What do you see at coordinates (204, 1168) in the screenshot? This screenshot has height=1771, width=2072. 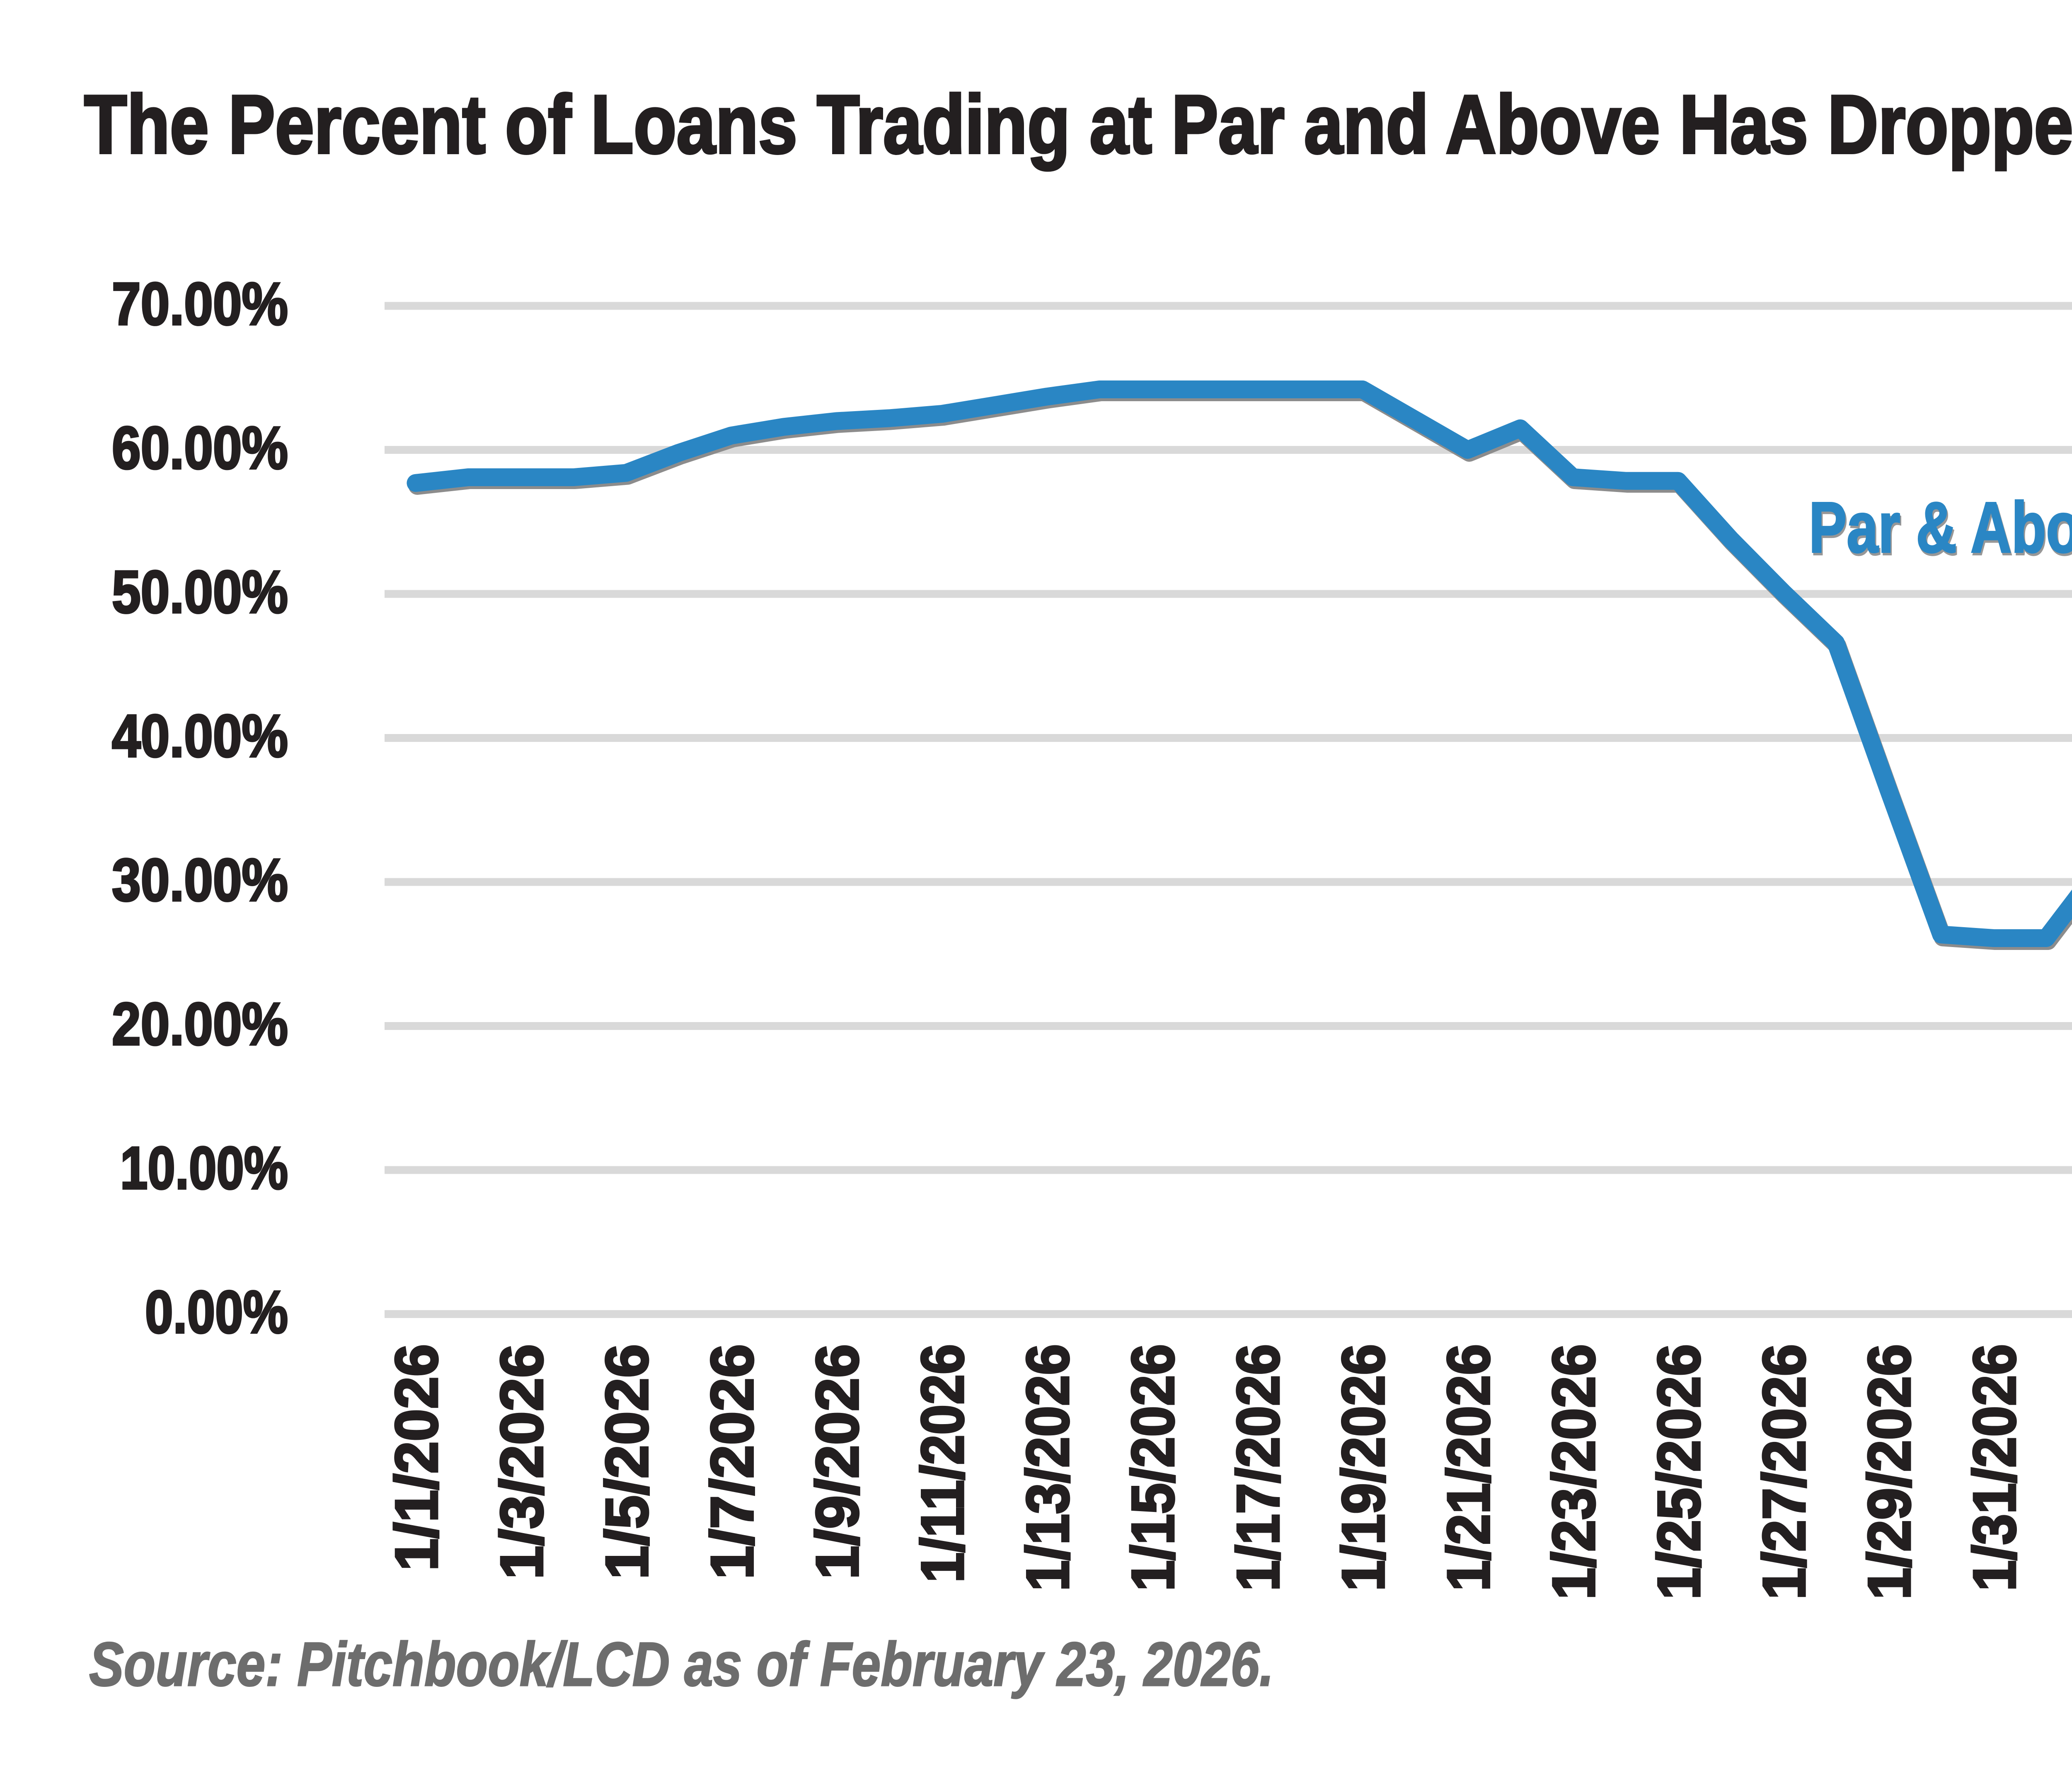 I see `svg-text: 10.00%` at bounding box center [204, 1168].